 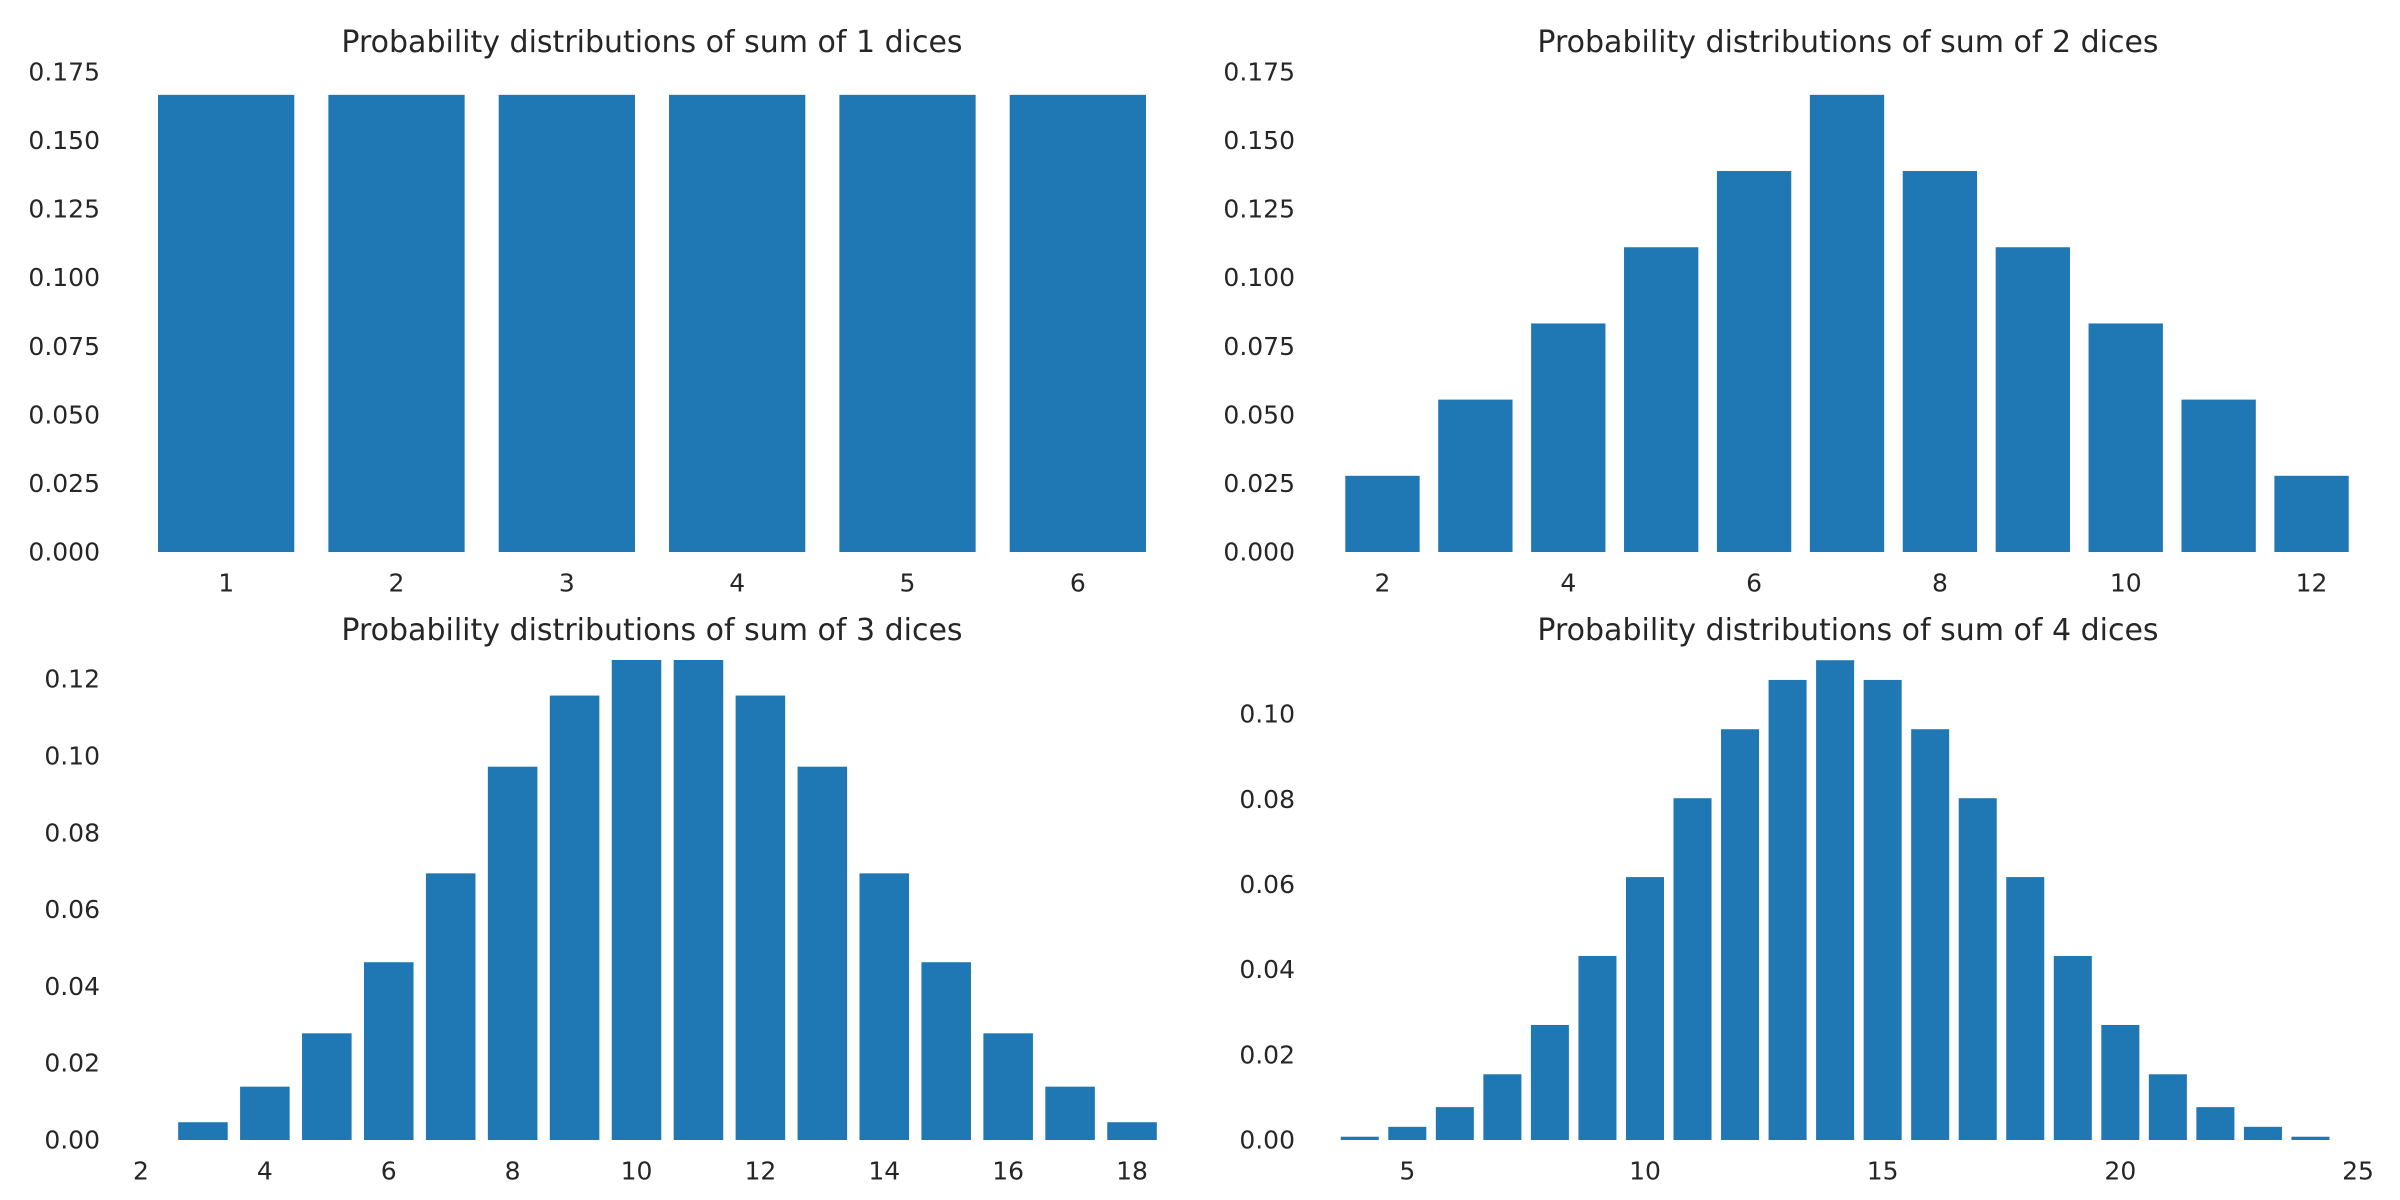 What do you see at coordinates (1267, 927) in the screenshot?
I see `y-axis-ticks: 0.00 0.02 0.04 0.06 0.08 0.10` at bounding box center [1267, 927].